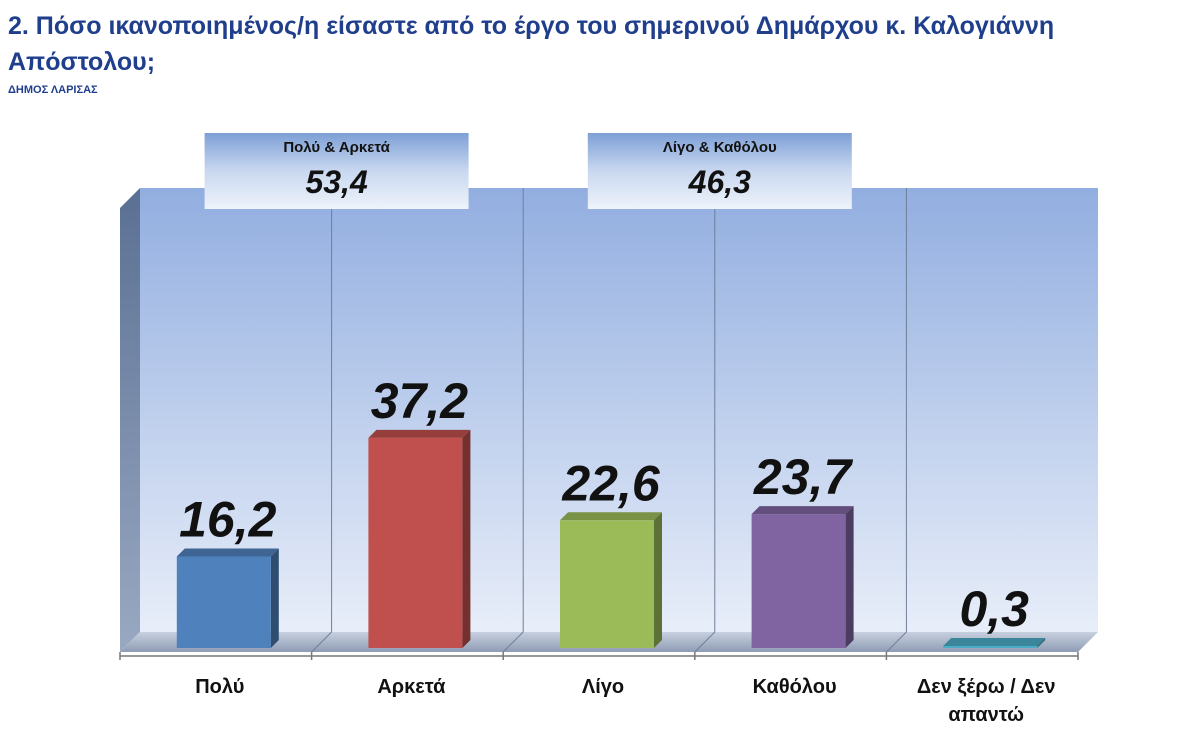 This screenshot has height=735, width=1200. What do you see at coordinates (53, 90) in the screenshot?
I see `chart-subtitle: ΔΗΜΟΣ ΛΑΡΙΣΑΣ` at bounding box center [53, 90].